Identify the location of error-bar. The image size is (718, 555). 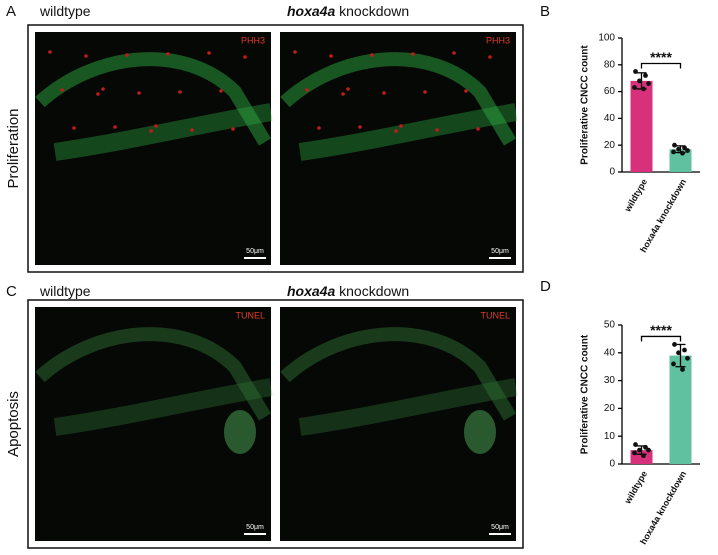
(680, 355).